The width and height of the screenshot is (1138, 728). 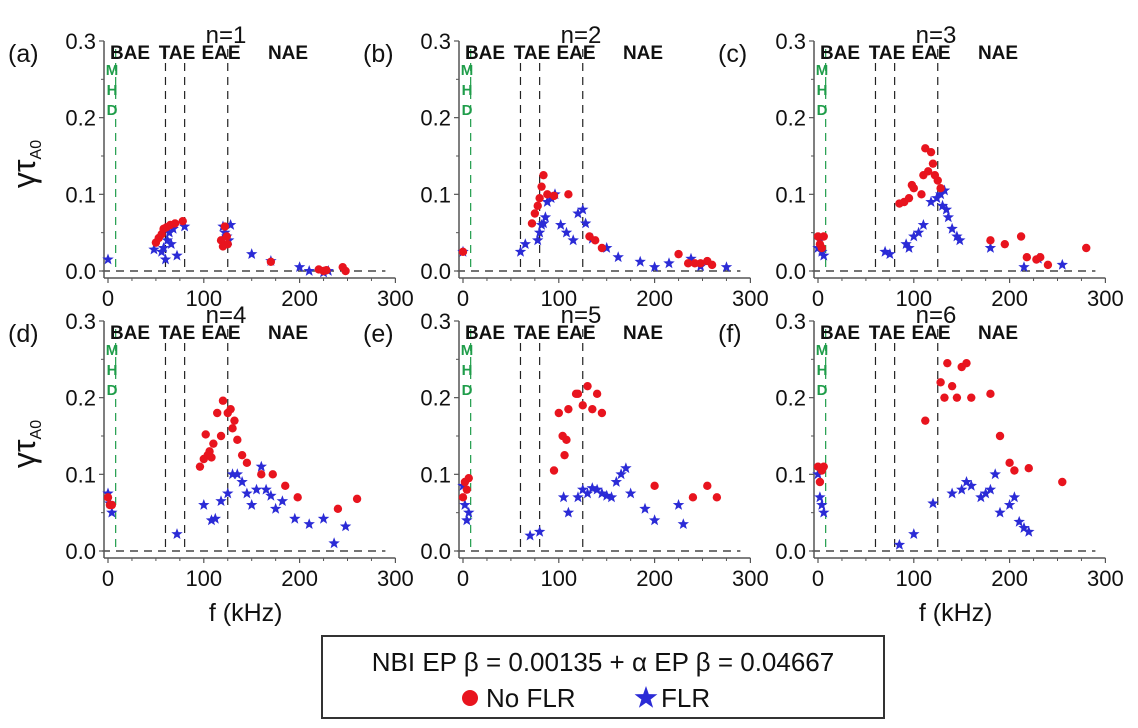 What do you see at coordinates (790, 118) in the screenshot?
I see `y-tick-label: 0.2` at bounding box center [790, 118].